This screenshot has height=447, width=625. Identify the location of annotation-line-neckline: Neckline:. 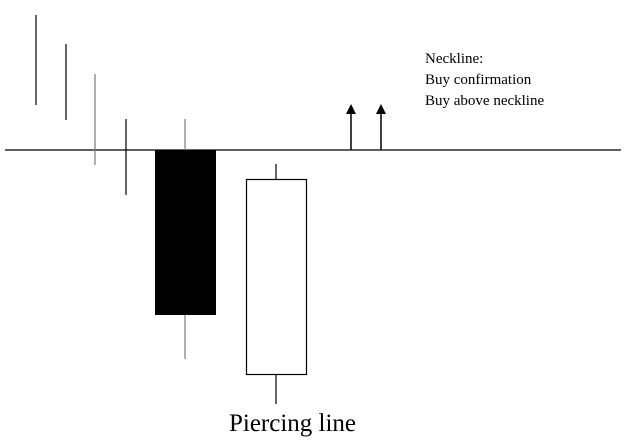
(454, 59).